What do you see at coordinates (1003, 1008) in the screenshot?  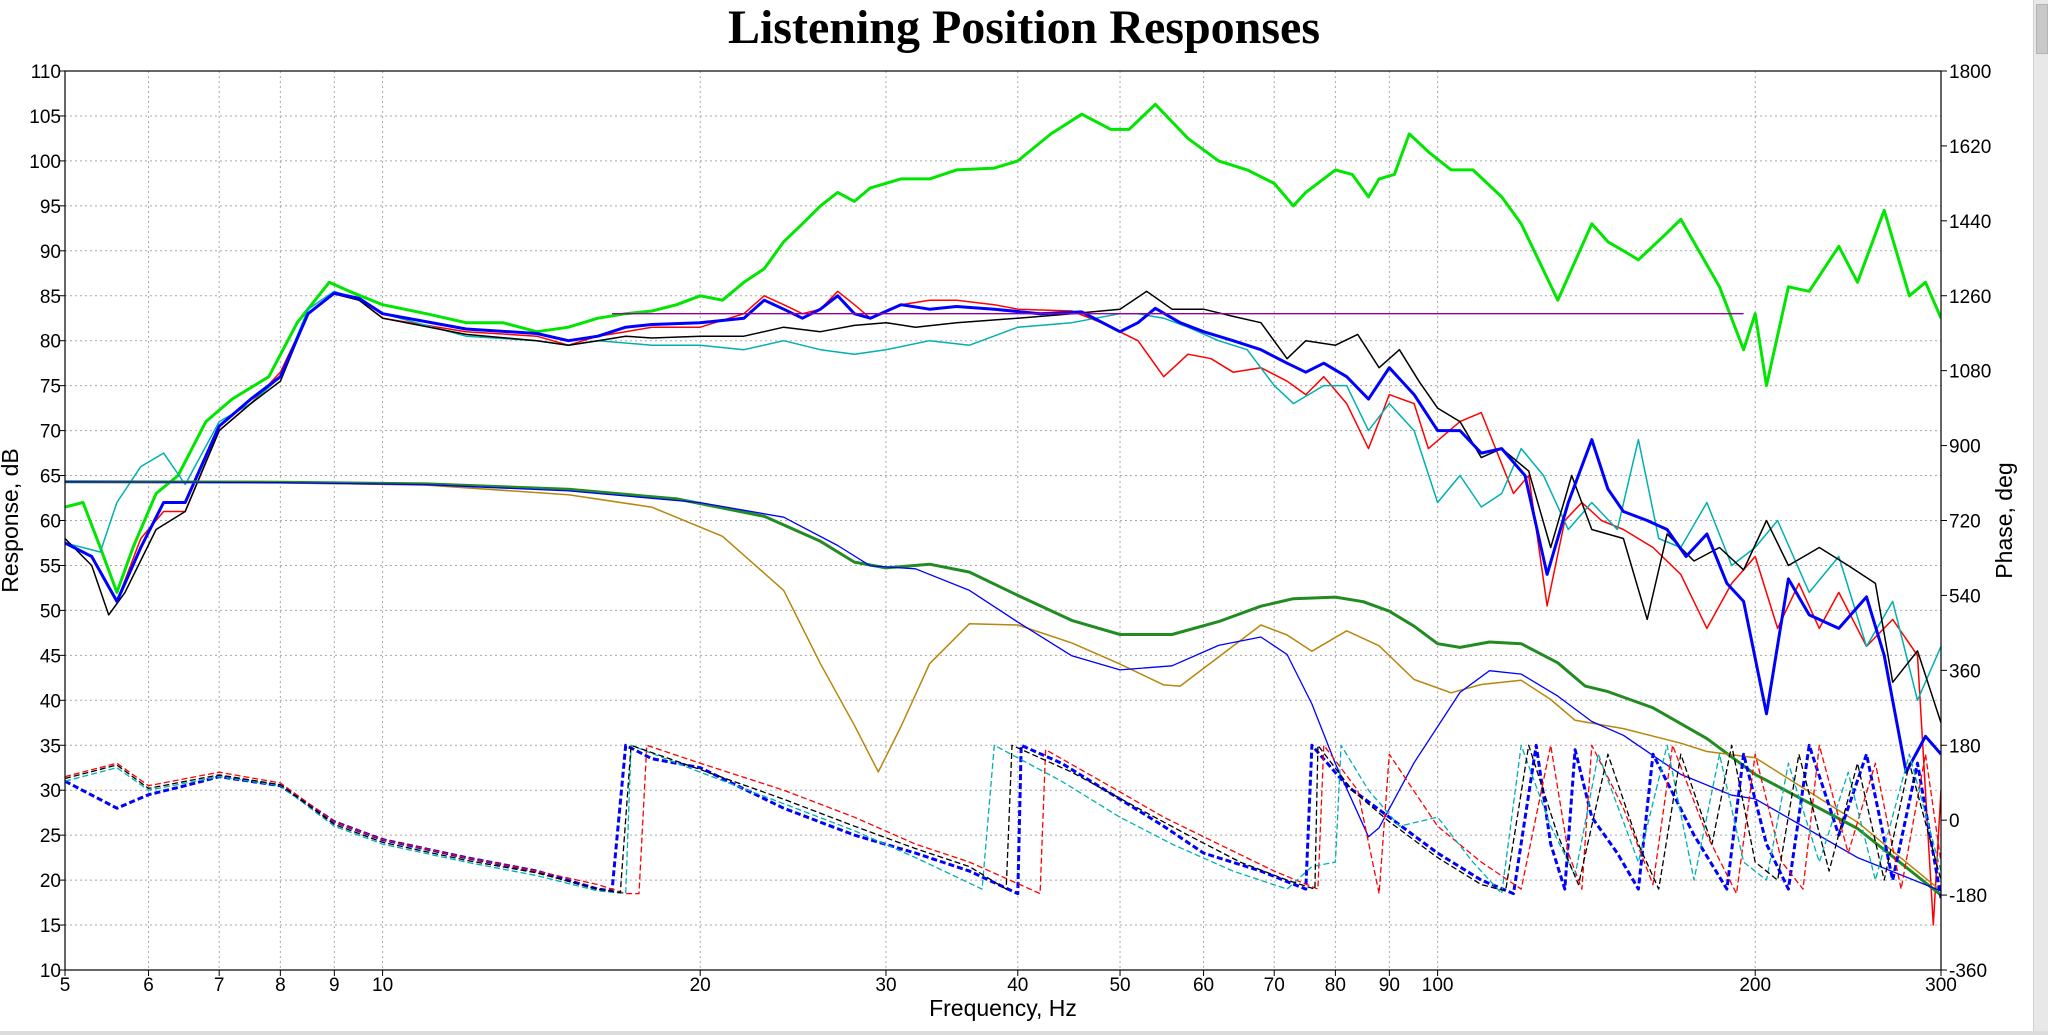 I see `x-axis-title: Frequency, Hz` at bounding box center [1003, 1008].